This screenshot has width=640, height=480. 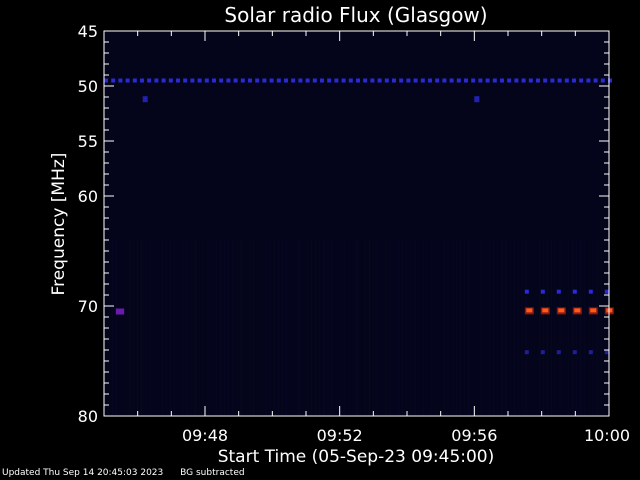 What do you see at coordinates (205, 435) in the screenshot?
I see `x-tick-label-0: 09:48` at bounding box center [205, 435].